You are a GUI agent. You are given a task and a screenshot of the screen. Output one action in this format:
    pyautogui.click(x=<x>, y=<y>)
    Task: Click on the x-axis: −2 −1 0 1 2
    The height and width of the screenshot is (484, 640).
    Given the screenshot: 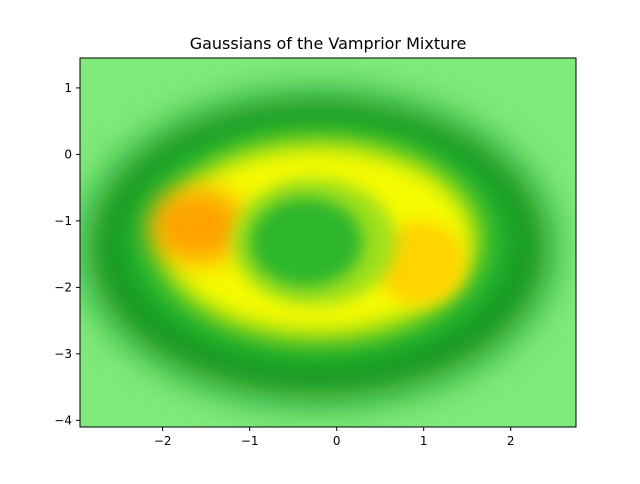 What is the action you would take?
    pyautogui.click(x=334, y=437)
    